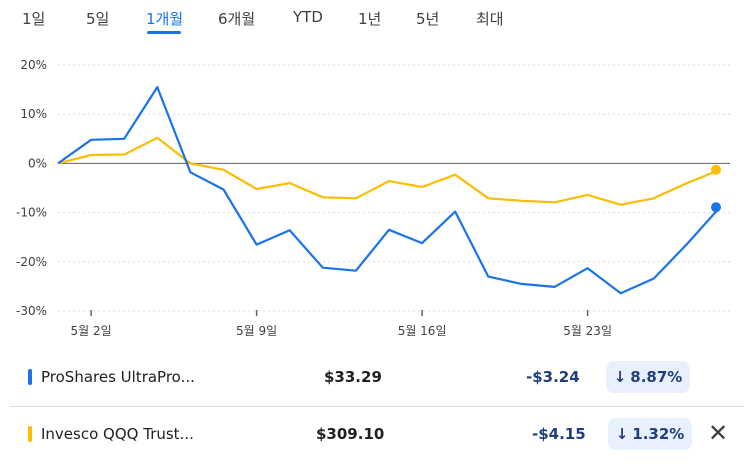 Image resolution: width=750 pixels, height=466 pixels. What do you see at coordinates (33, 65) in the screenshot?
I see `y-tick-label: 20%` at bounding box center [33, 65].